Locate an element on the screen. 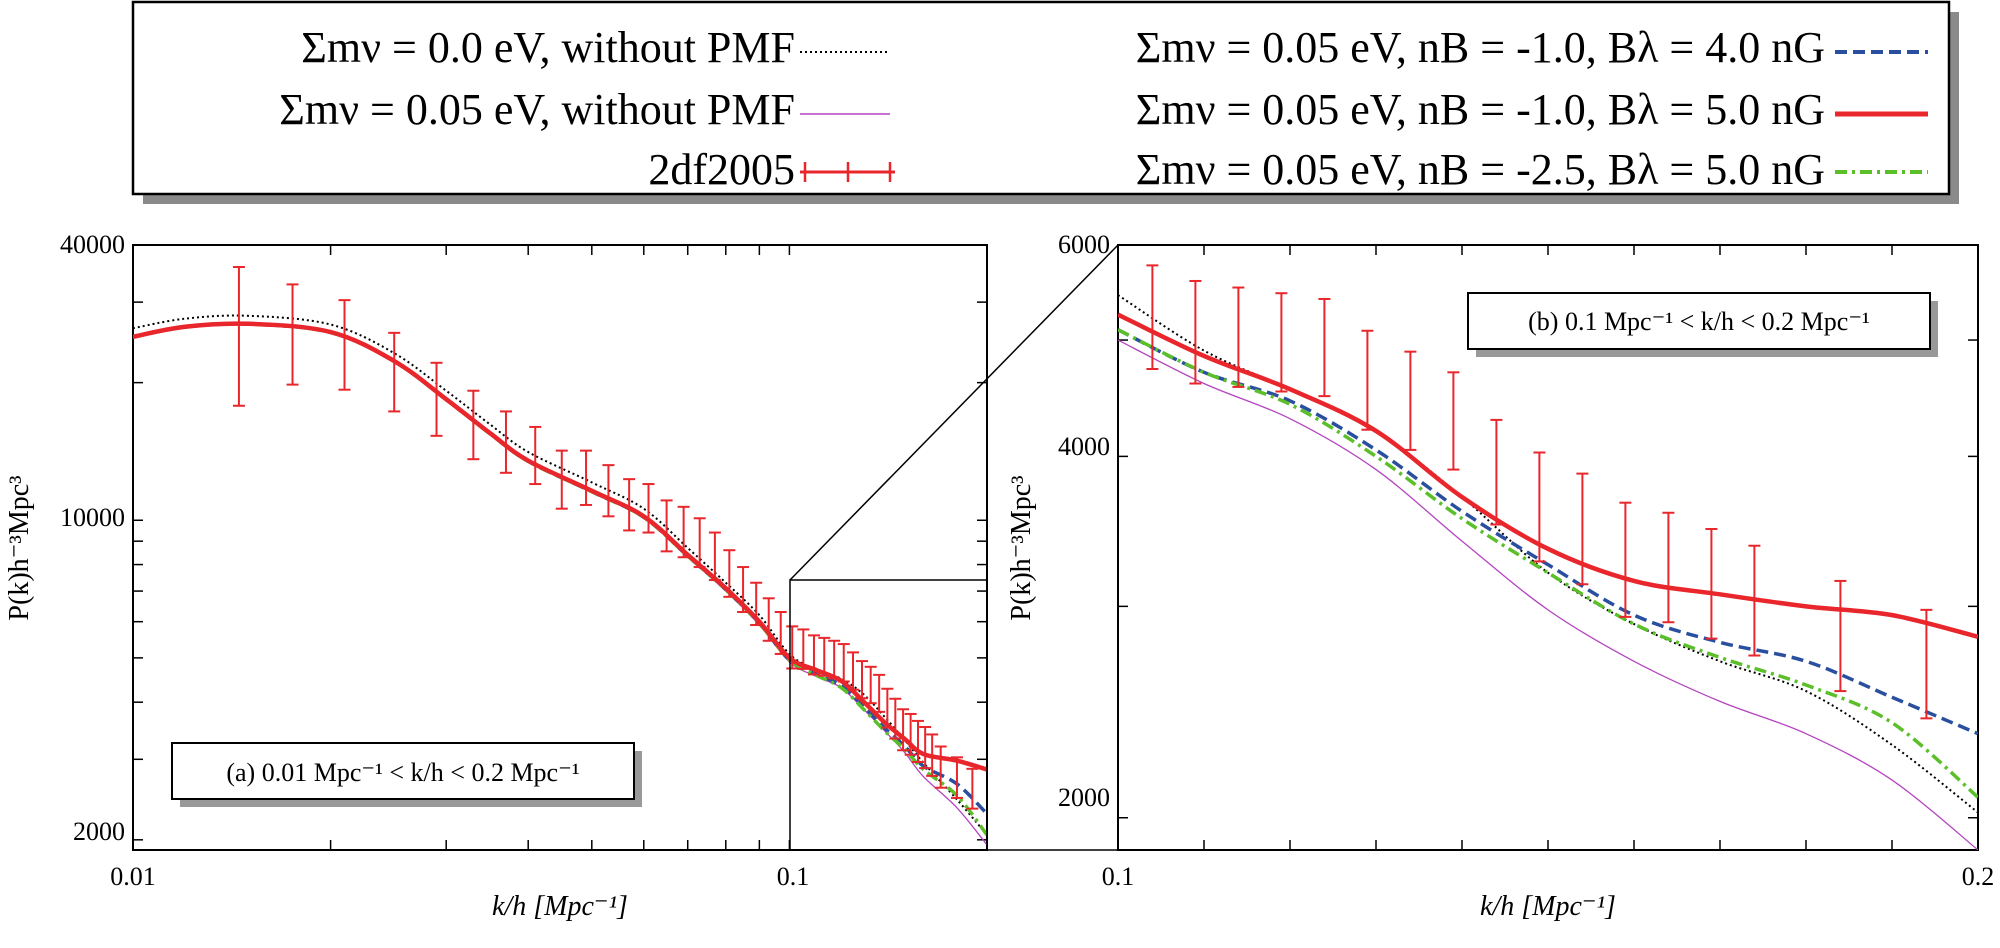 The width and height of the screenshot is (2000, 948). legend-label-1: Σmν = 0.05 eV, without PMF is located at coordinates (537, 109).